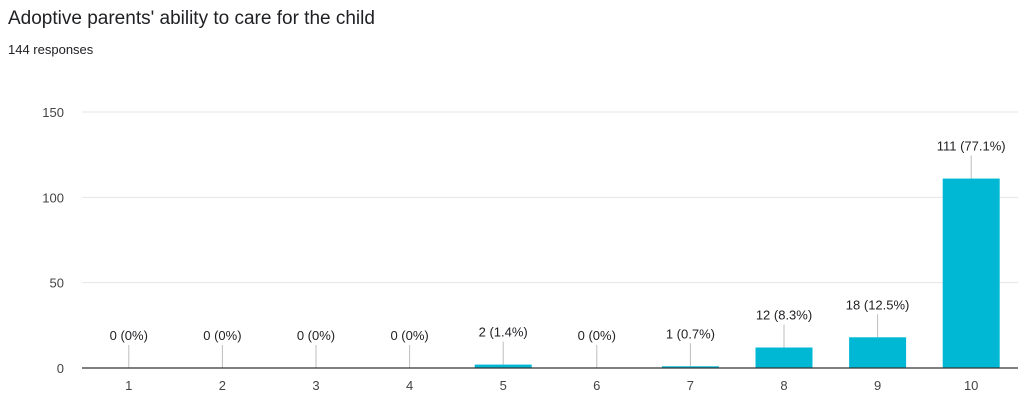  I want to click on x-tick-label: 5, so click(503, 385).